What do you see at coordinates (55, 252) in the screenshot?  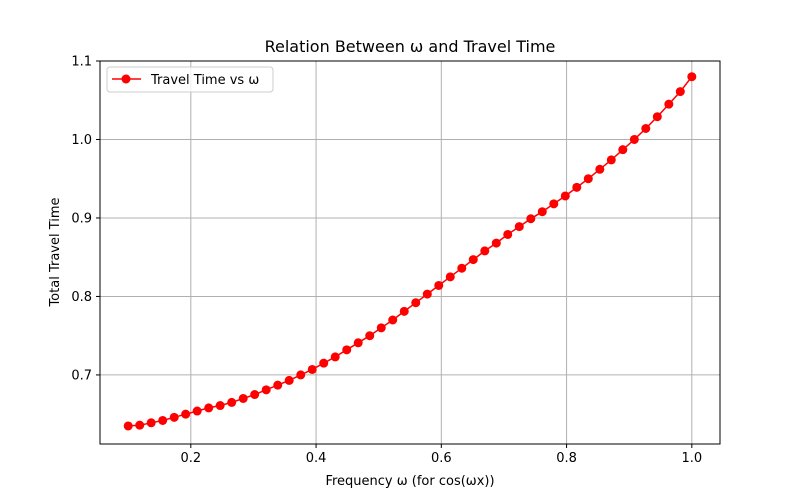 I see `y-axis-label: Total Travel Time` at bounding box center [55, 252].